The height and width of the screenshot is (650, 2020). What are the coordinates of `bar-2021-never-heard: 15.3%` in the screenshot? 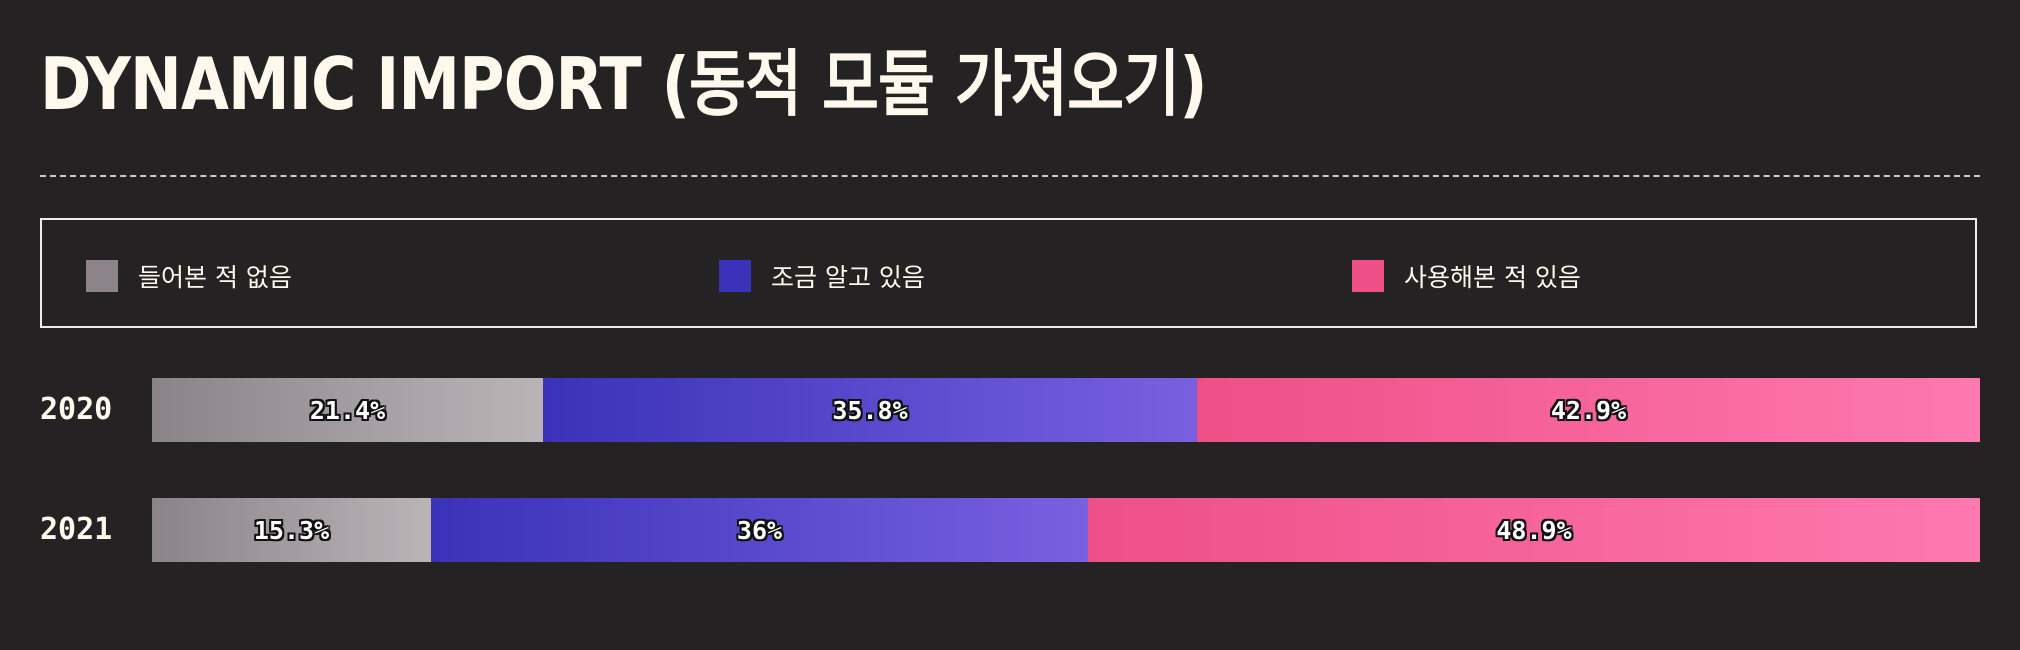 It's located at (291, 530).